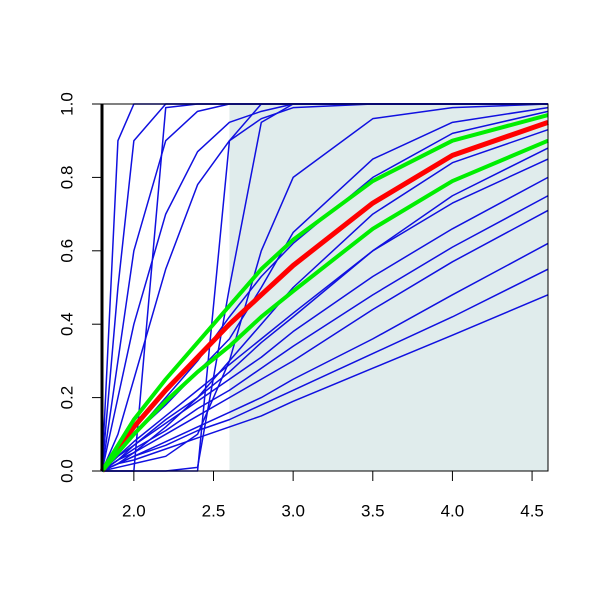 The width and height of the screenshot is (600, 600). I want to click on x-tick-label: 4.0, so click(453, 510).